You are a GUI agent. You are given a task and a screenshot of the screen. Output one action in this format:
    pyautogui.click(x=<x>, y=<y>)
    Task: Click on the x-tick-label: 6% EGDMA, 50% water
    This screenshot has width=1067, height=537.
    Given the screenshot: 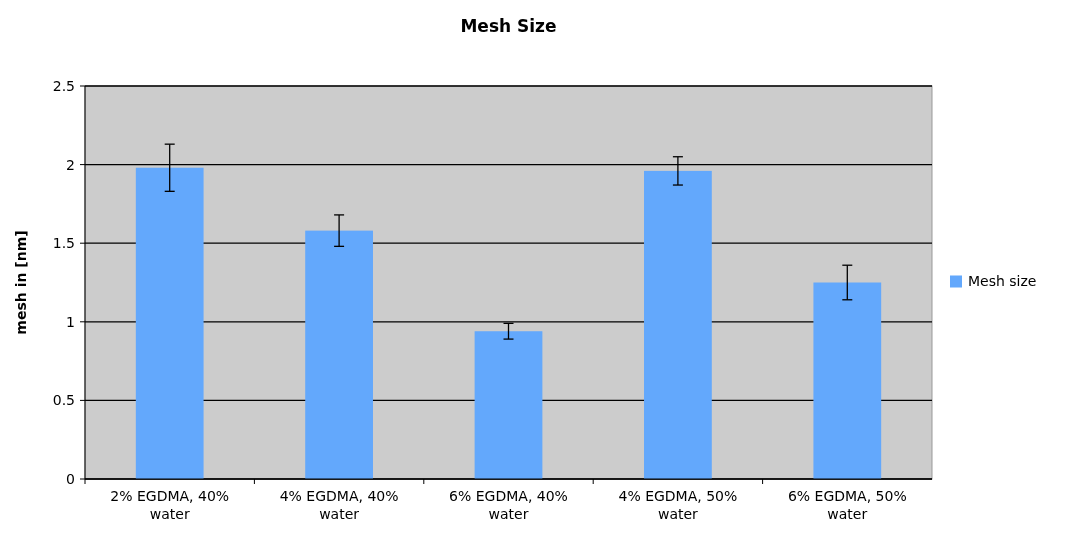 What is the action you would take?
    pyautogui.click(x=847, y=505)
    